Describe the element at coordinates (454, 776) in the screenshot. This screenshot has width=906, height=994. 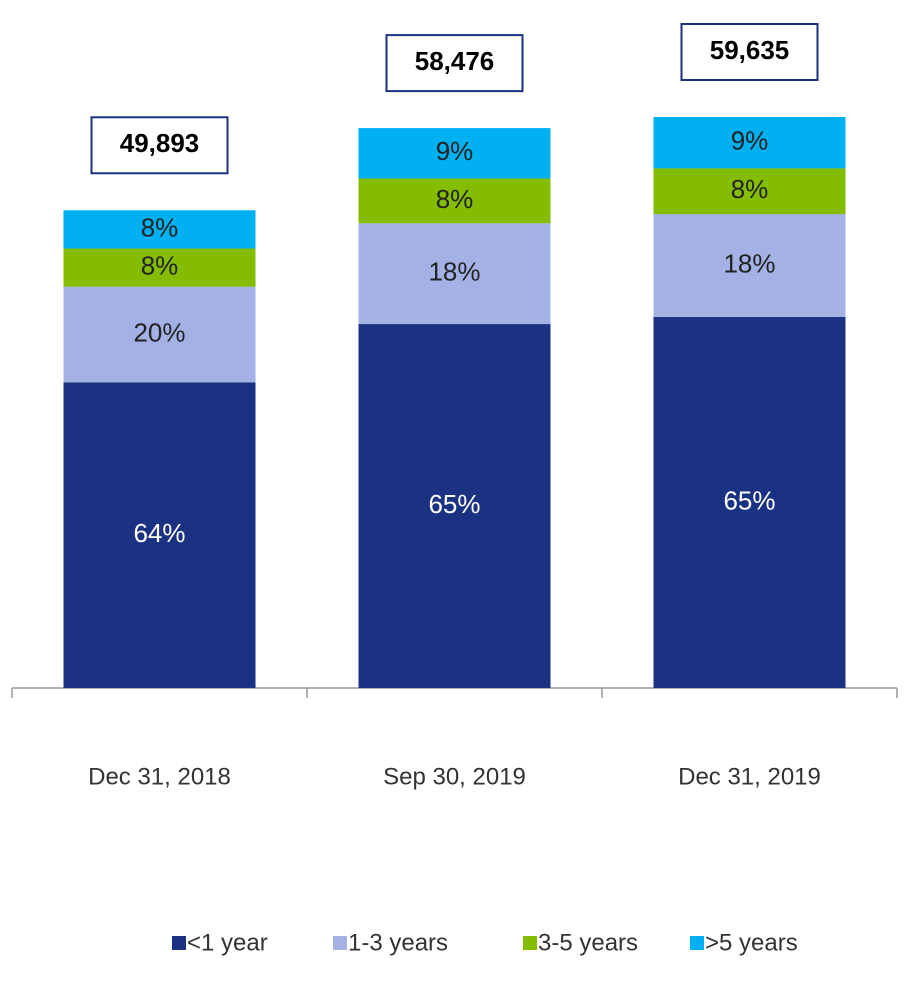
I see `x-tick-label: Sep 30, 2019` at that location.